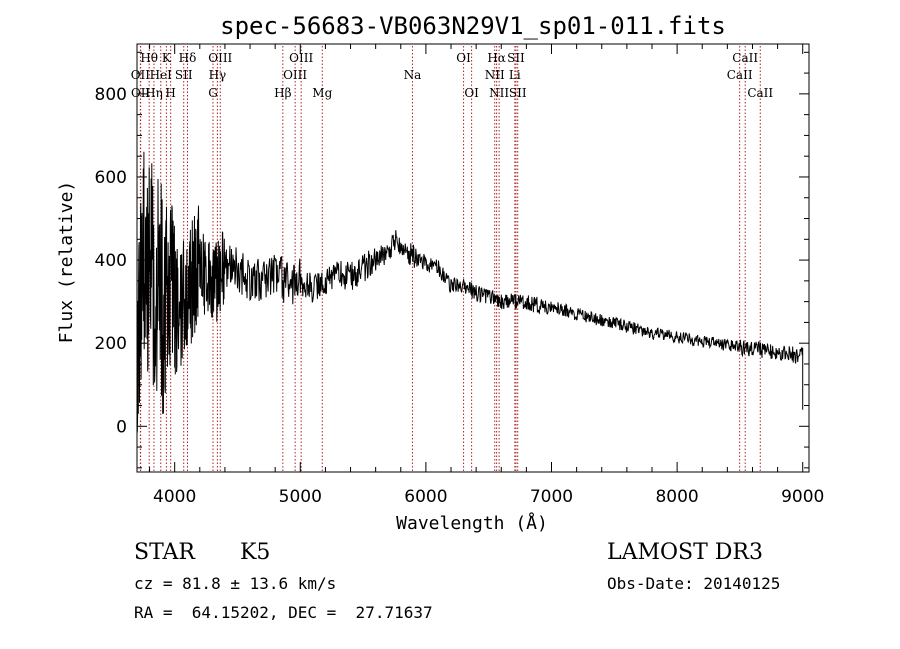  Describe the element at coordinates (111, 344) in the screenshot. I see `y-tick-label-1: 200` at that location.